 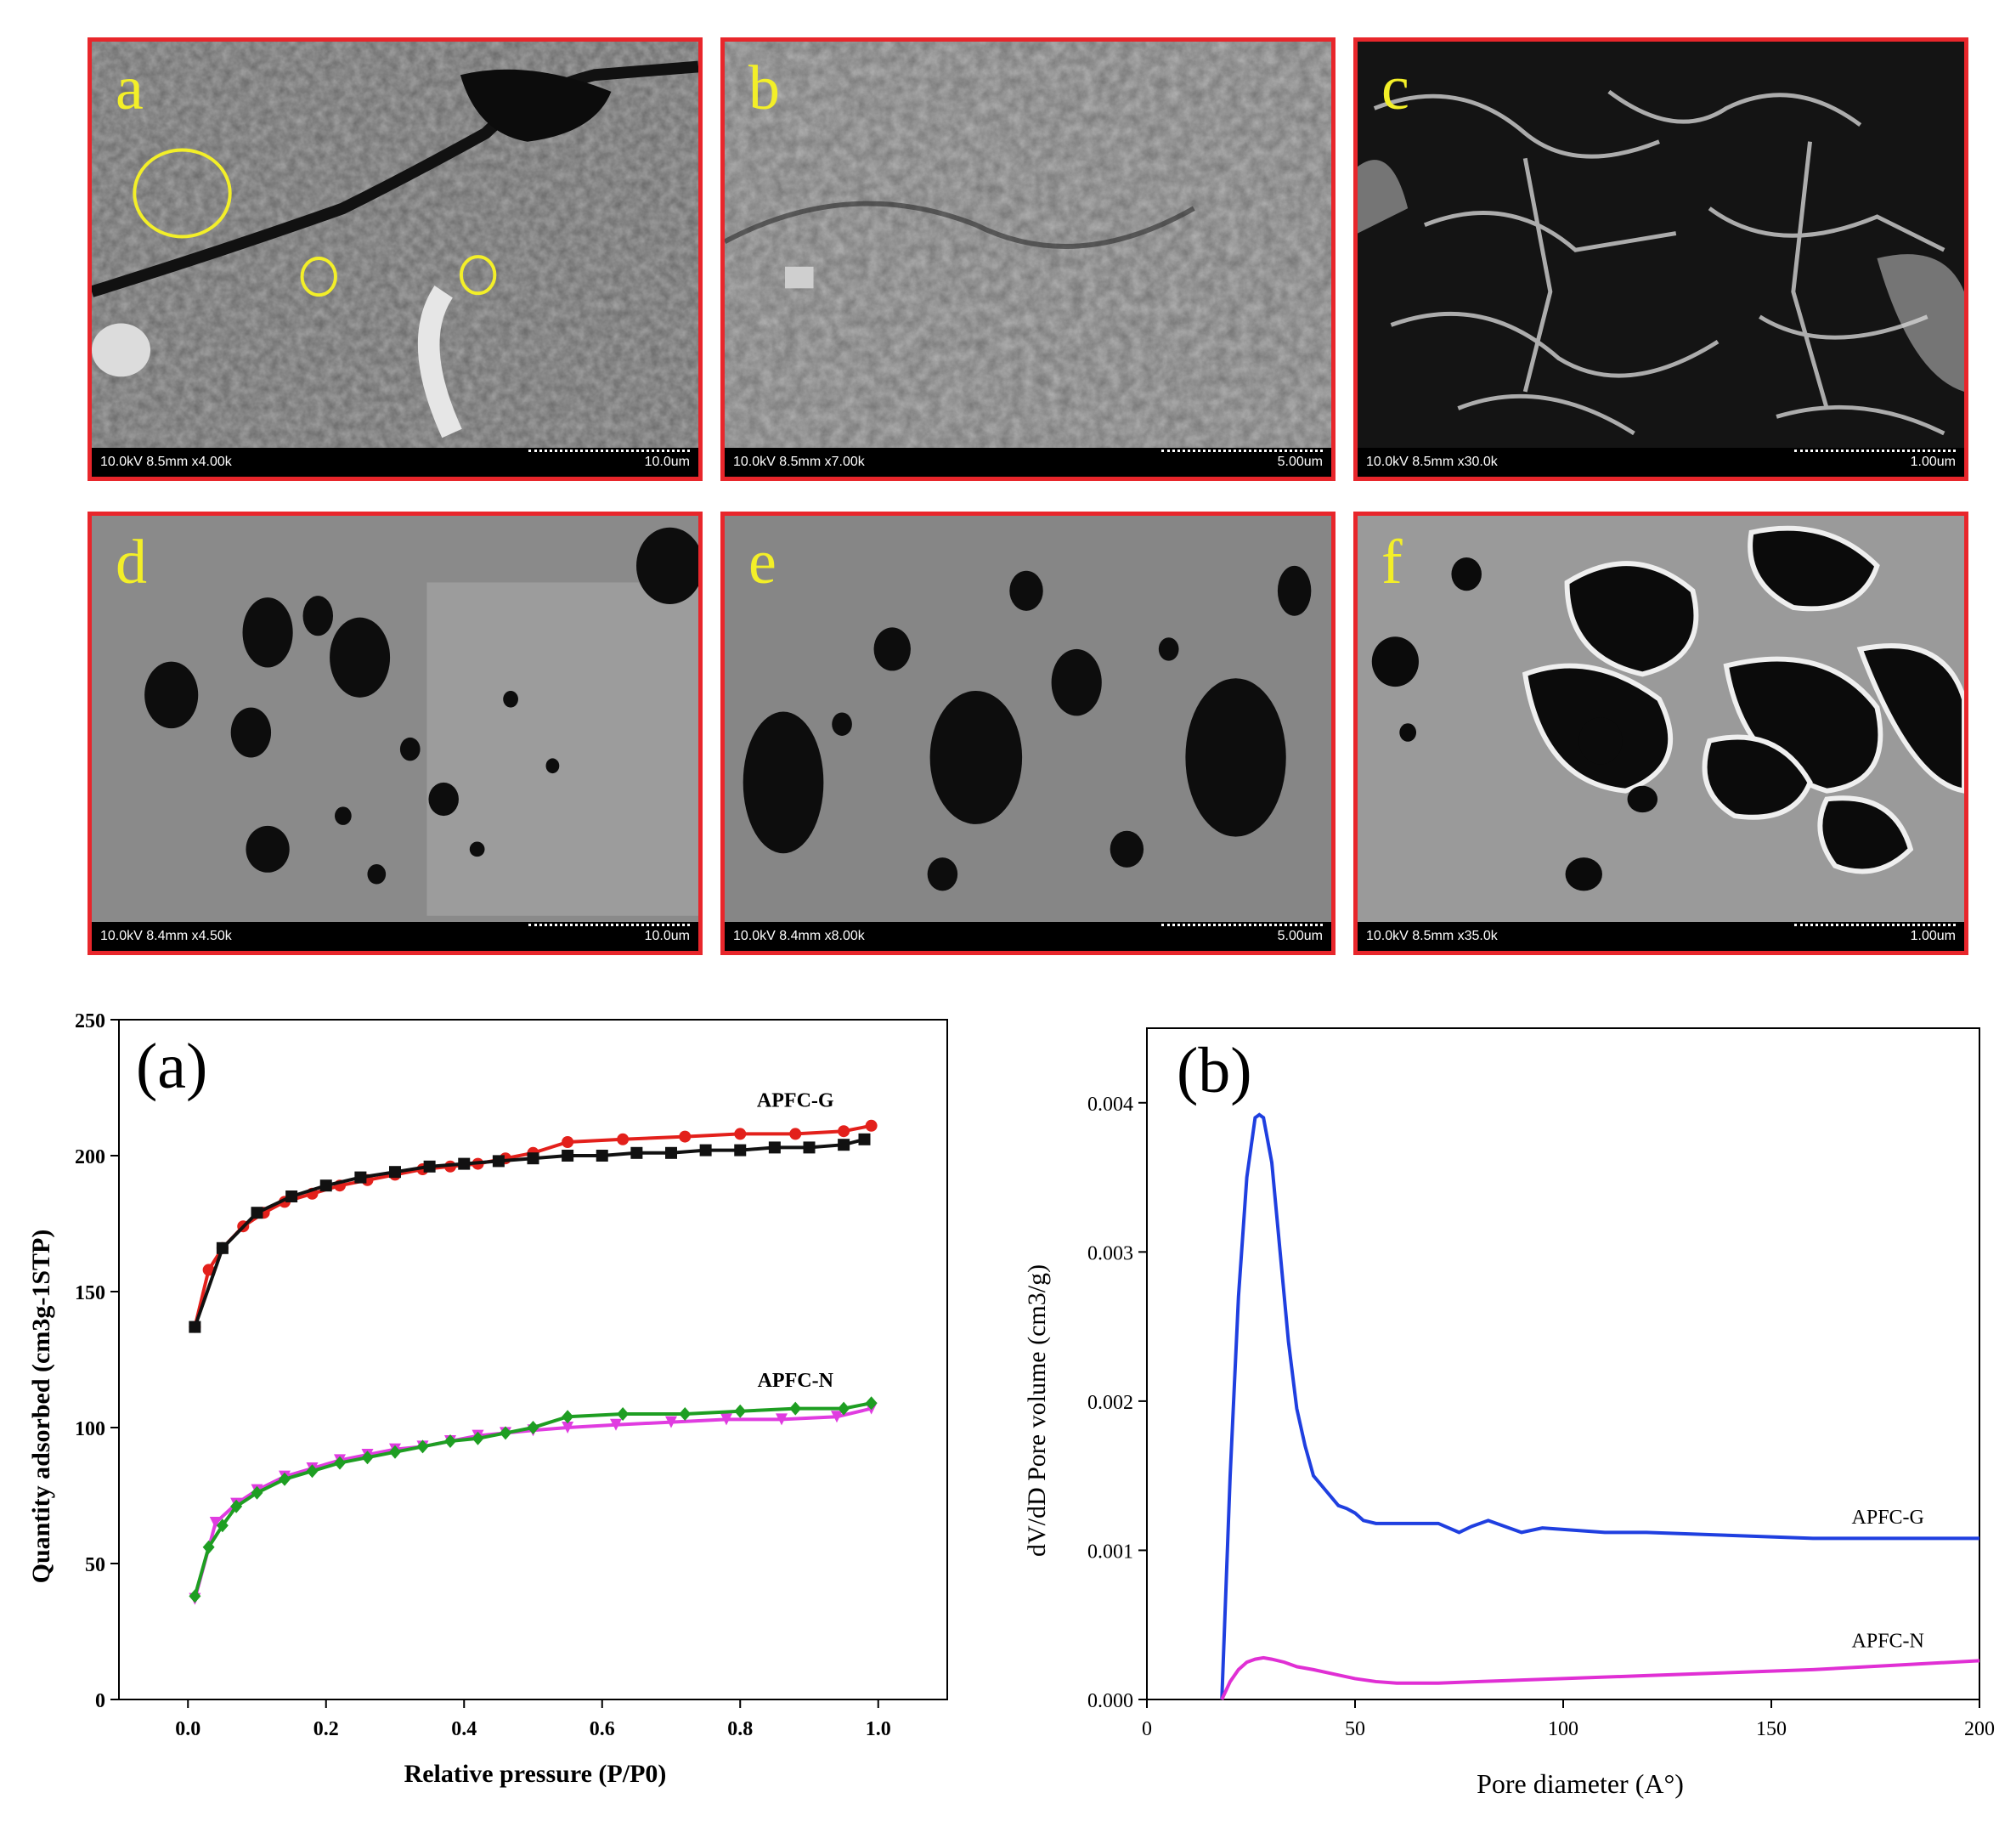 I want to click on x-tick-label: 0.8, so click(x=740, y=1729).